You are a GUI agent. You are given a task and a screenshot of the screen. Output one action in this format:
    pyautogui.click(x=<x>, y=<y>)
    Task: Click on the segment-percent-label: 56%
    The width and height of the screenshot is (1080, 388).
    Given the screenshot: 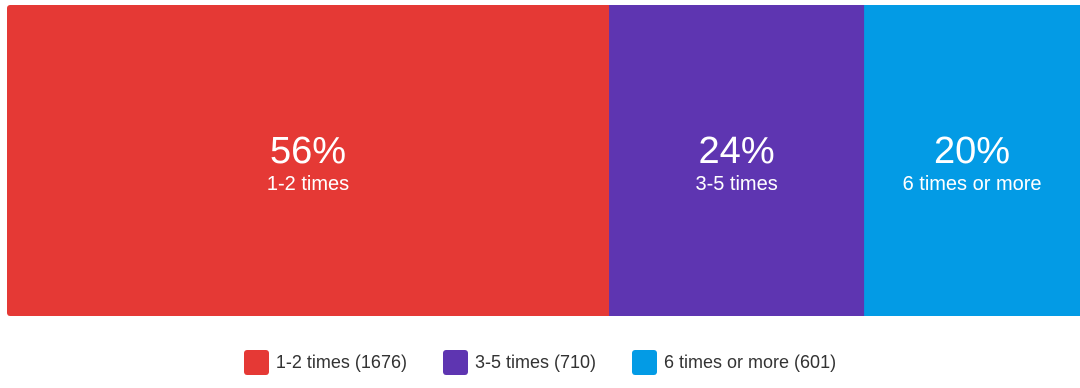 What is the action you would take?
    pyautogui.click(x=308, y=151)
    